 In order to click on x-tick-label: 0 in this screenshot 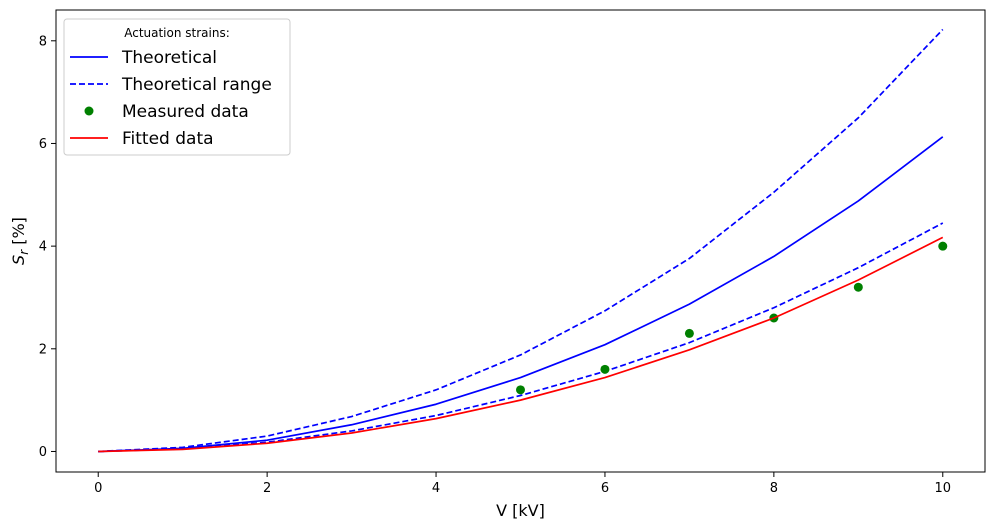, I will do `click(98, 488)`.